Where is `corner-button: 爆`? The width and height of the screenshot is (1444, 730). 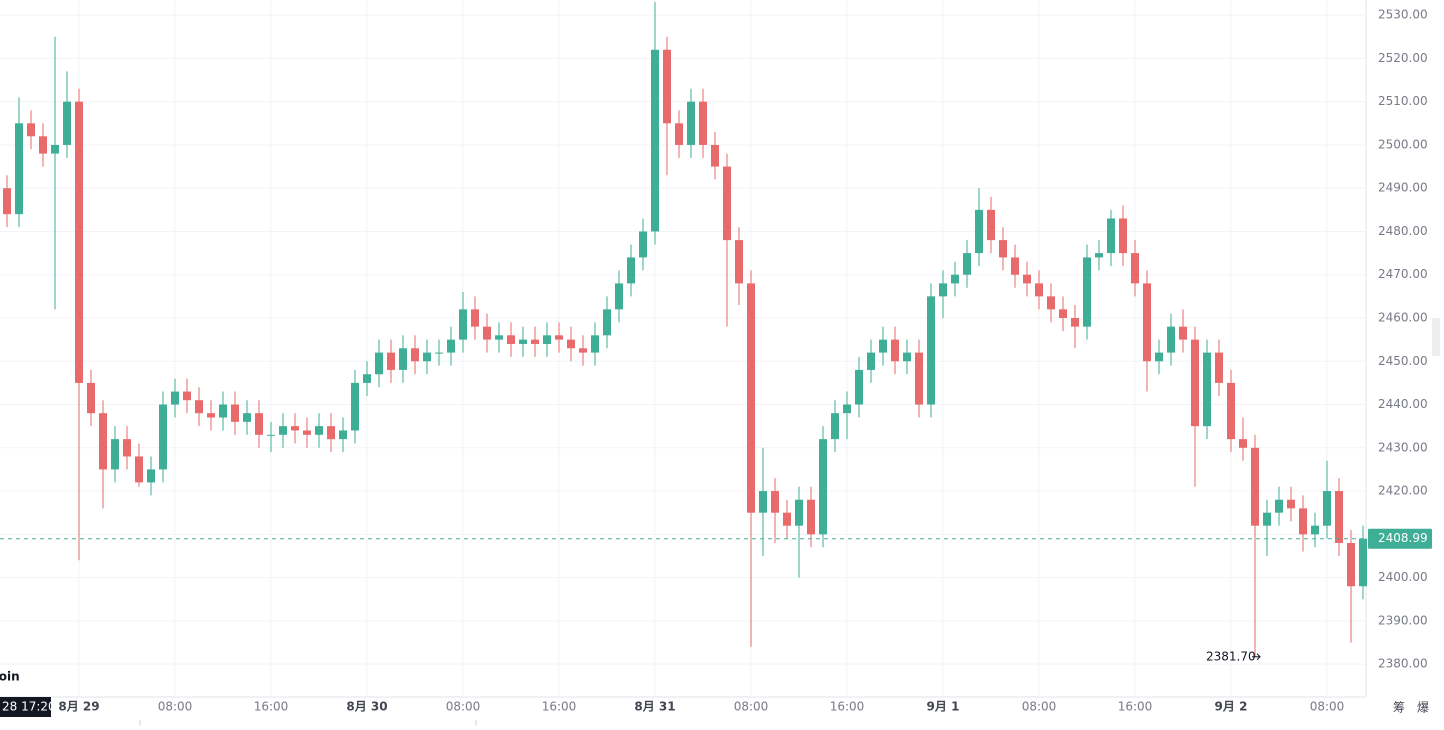 corner-button: 爆 is located at coordinates (1423, 708).